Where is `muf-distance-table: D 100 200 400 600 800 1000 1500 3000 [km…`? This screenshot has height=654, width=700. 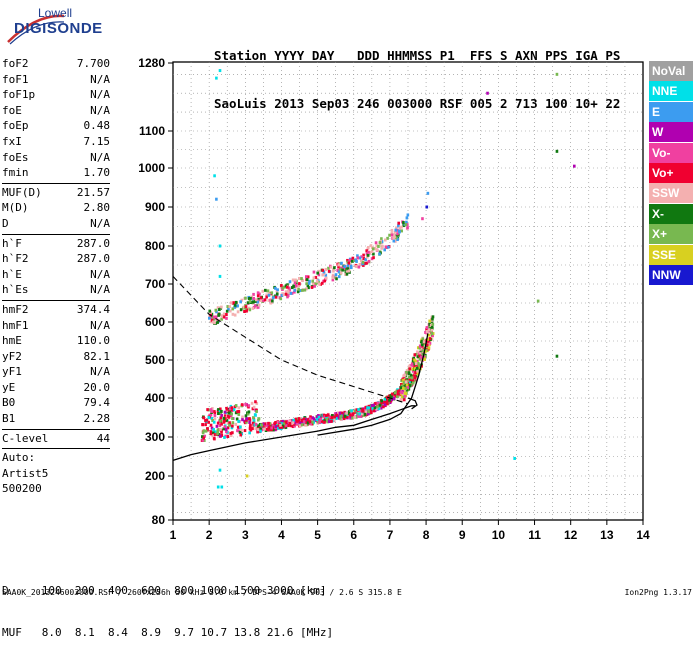 muf-distance-table: D 100 200 400 600 800 1000 1500 3000 [km… is located at coordinates (167, 605).